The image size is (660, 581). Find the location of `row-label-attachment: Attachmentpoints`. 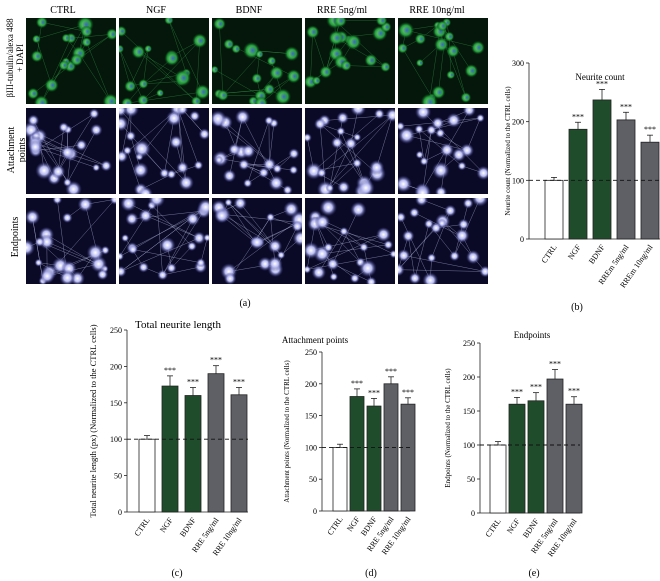

row-label-attachment: Attachmentpoints is located at coordinates (17, 149).